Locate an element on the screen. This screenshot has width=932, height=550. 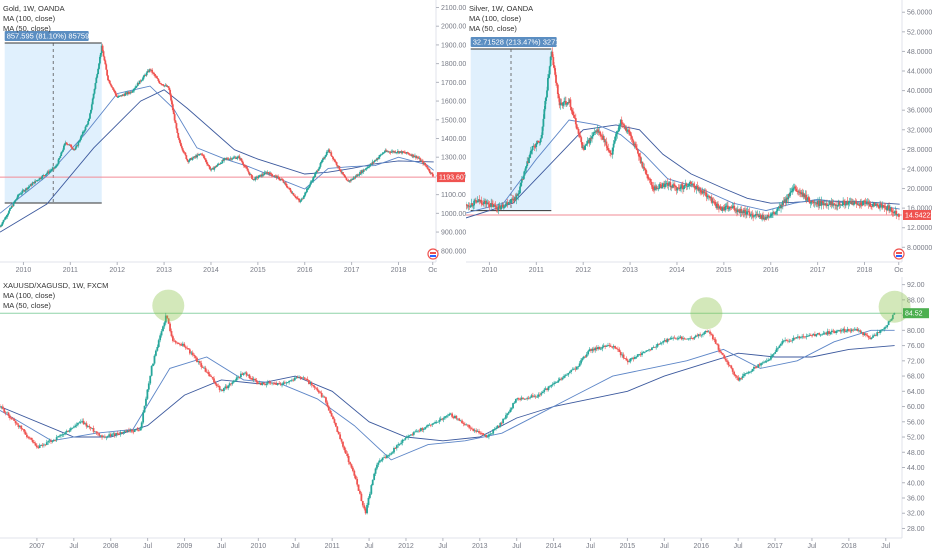
x-tick-label: 2015 is located at coordinates (258, 270).